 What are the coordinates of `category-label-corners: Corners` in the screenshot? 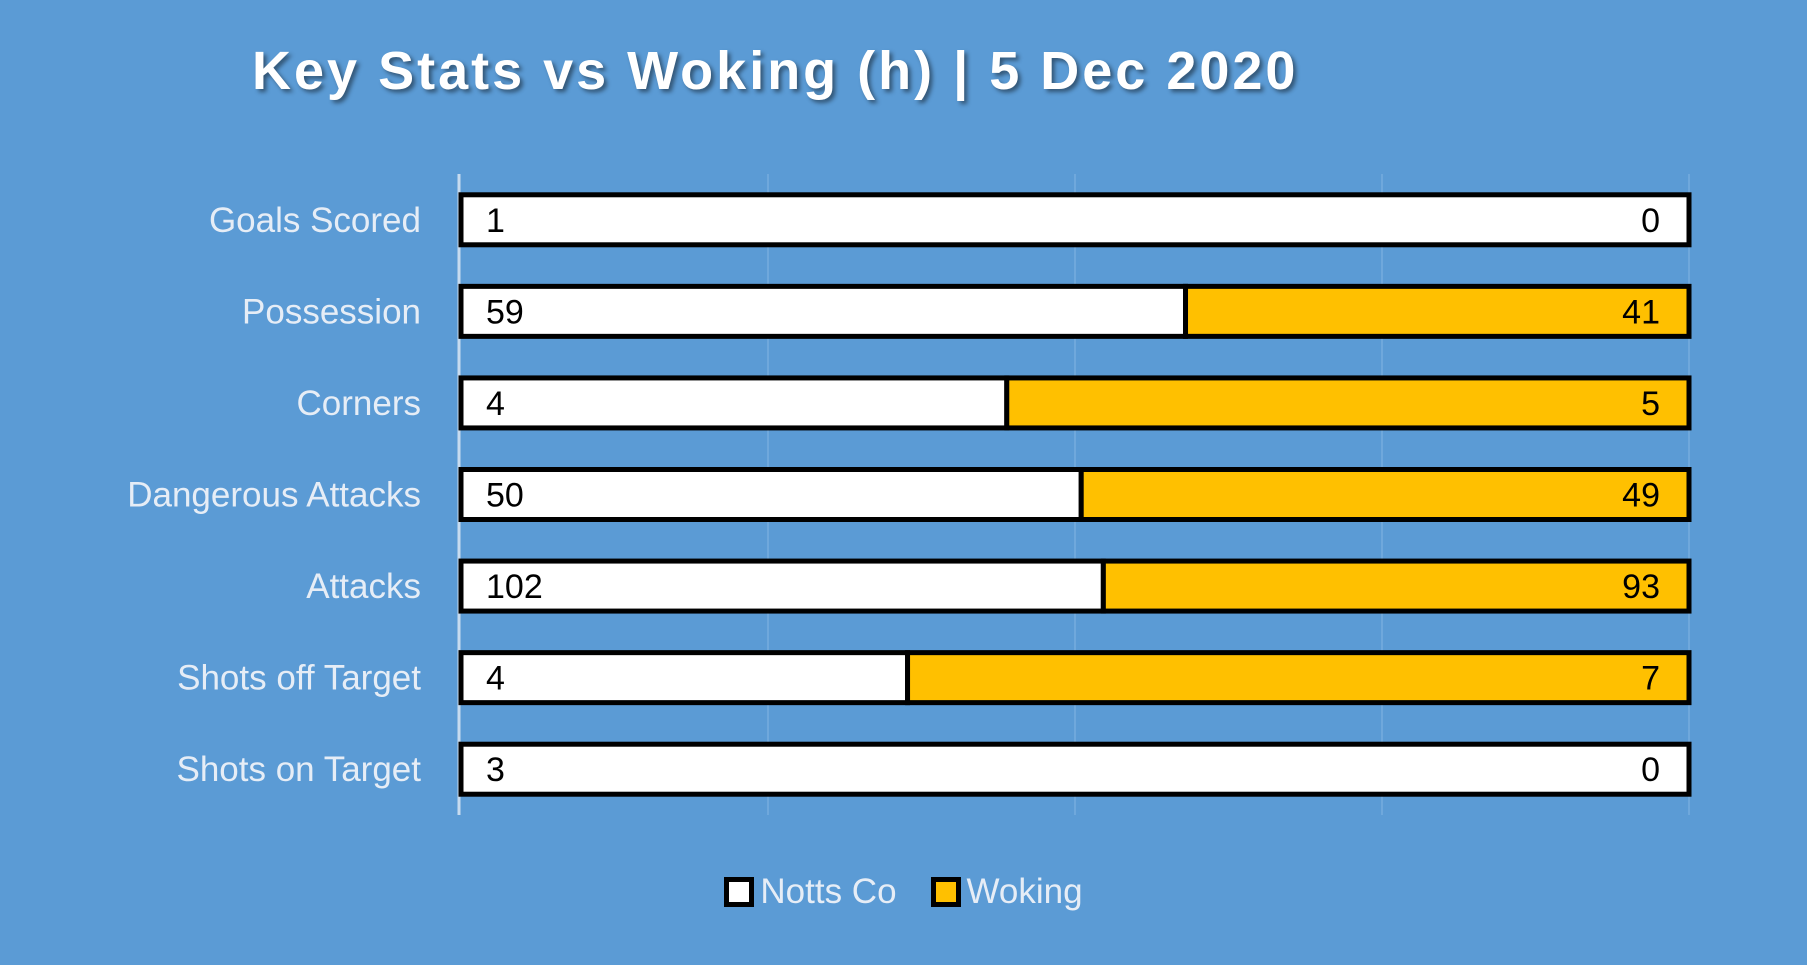 It's located at (359, 403).